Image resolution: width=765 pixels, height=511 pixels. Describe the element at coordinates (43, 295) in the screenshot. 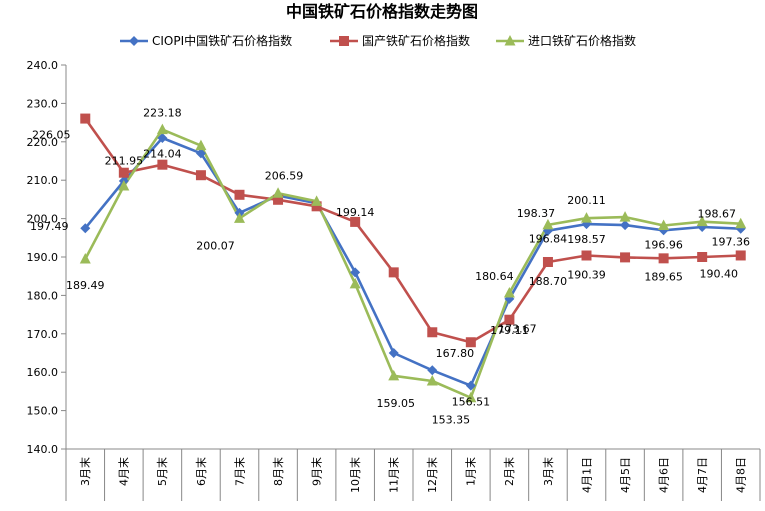

I see `y-tick-label: 180.0` at that location.